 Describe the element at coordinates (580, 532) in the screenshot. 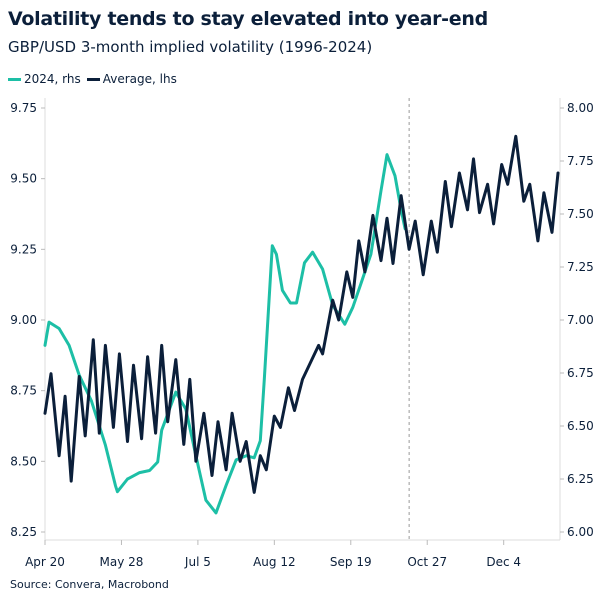

I see `right-tick-label: 6.00` at that location.